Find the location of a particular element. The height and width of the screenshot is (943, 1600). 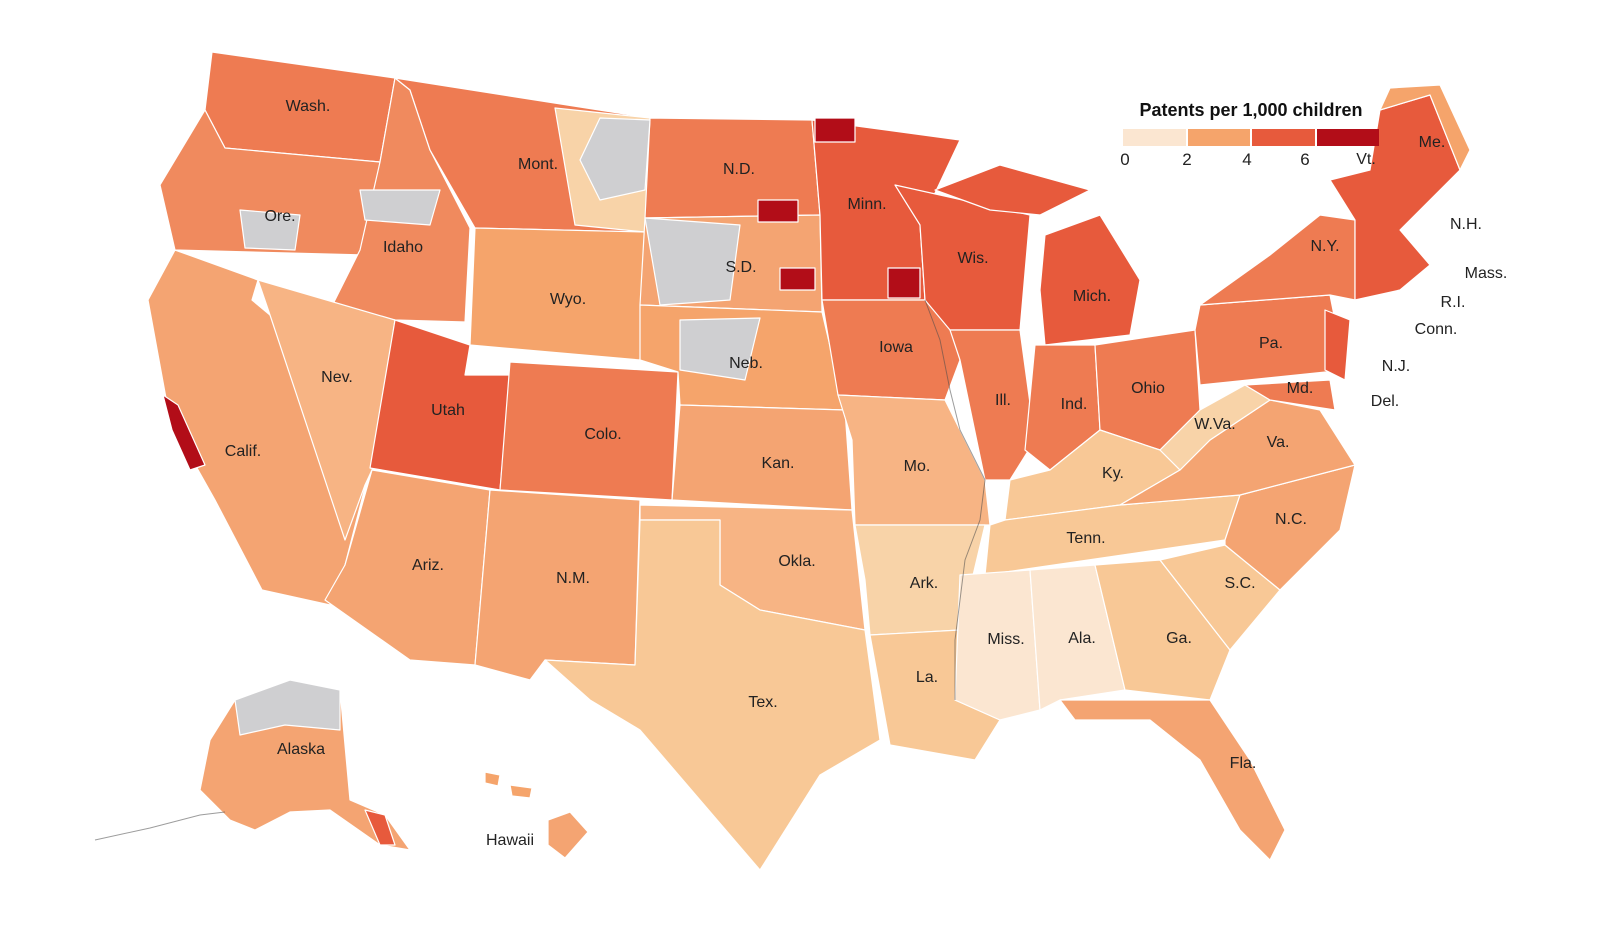

label-indiana: Ind. is located at coordinates (1074, 404).